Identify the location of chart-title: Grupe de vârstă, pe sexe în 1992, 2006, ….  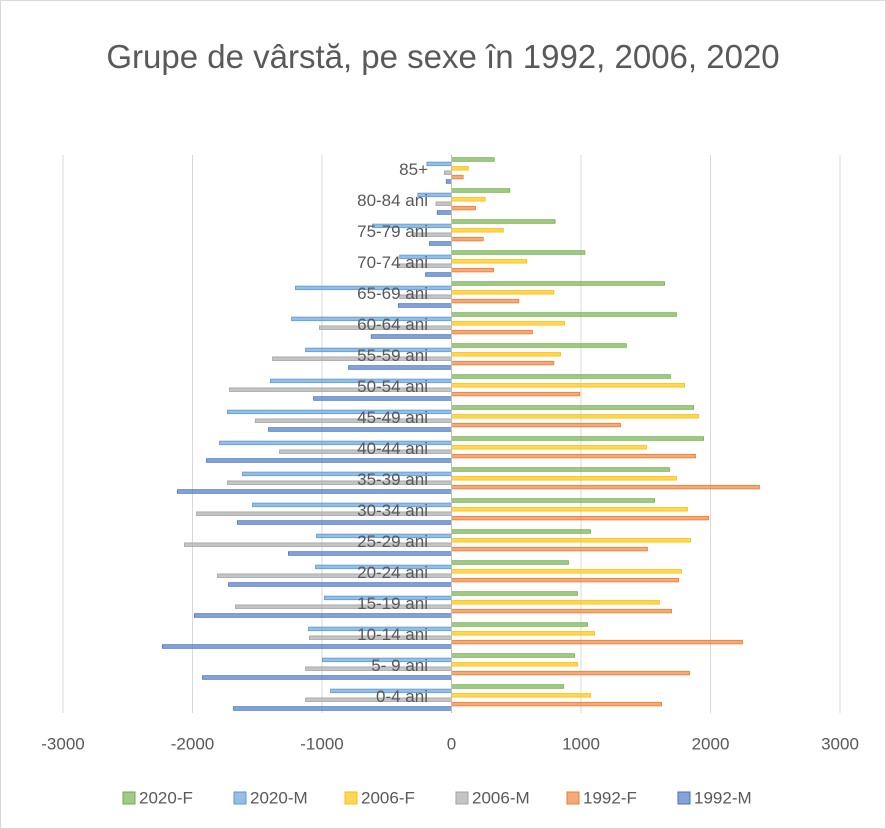
(443, 56).